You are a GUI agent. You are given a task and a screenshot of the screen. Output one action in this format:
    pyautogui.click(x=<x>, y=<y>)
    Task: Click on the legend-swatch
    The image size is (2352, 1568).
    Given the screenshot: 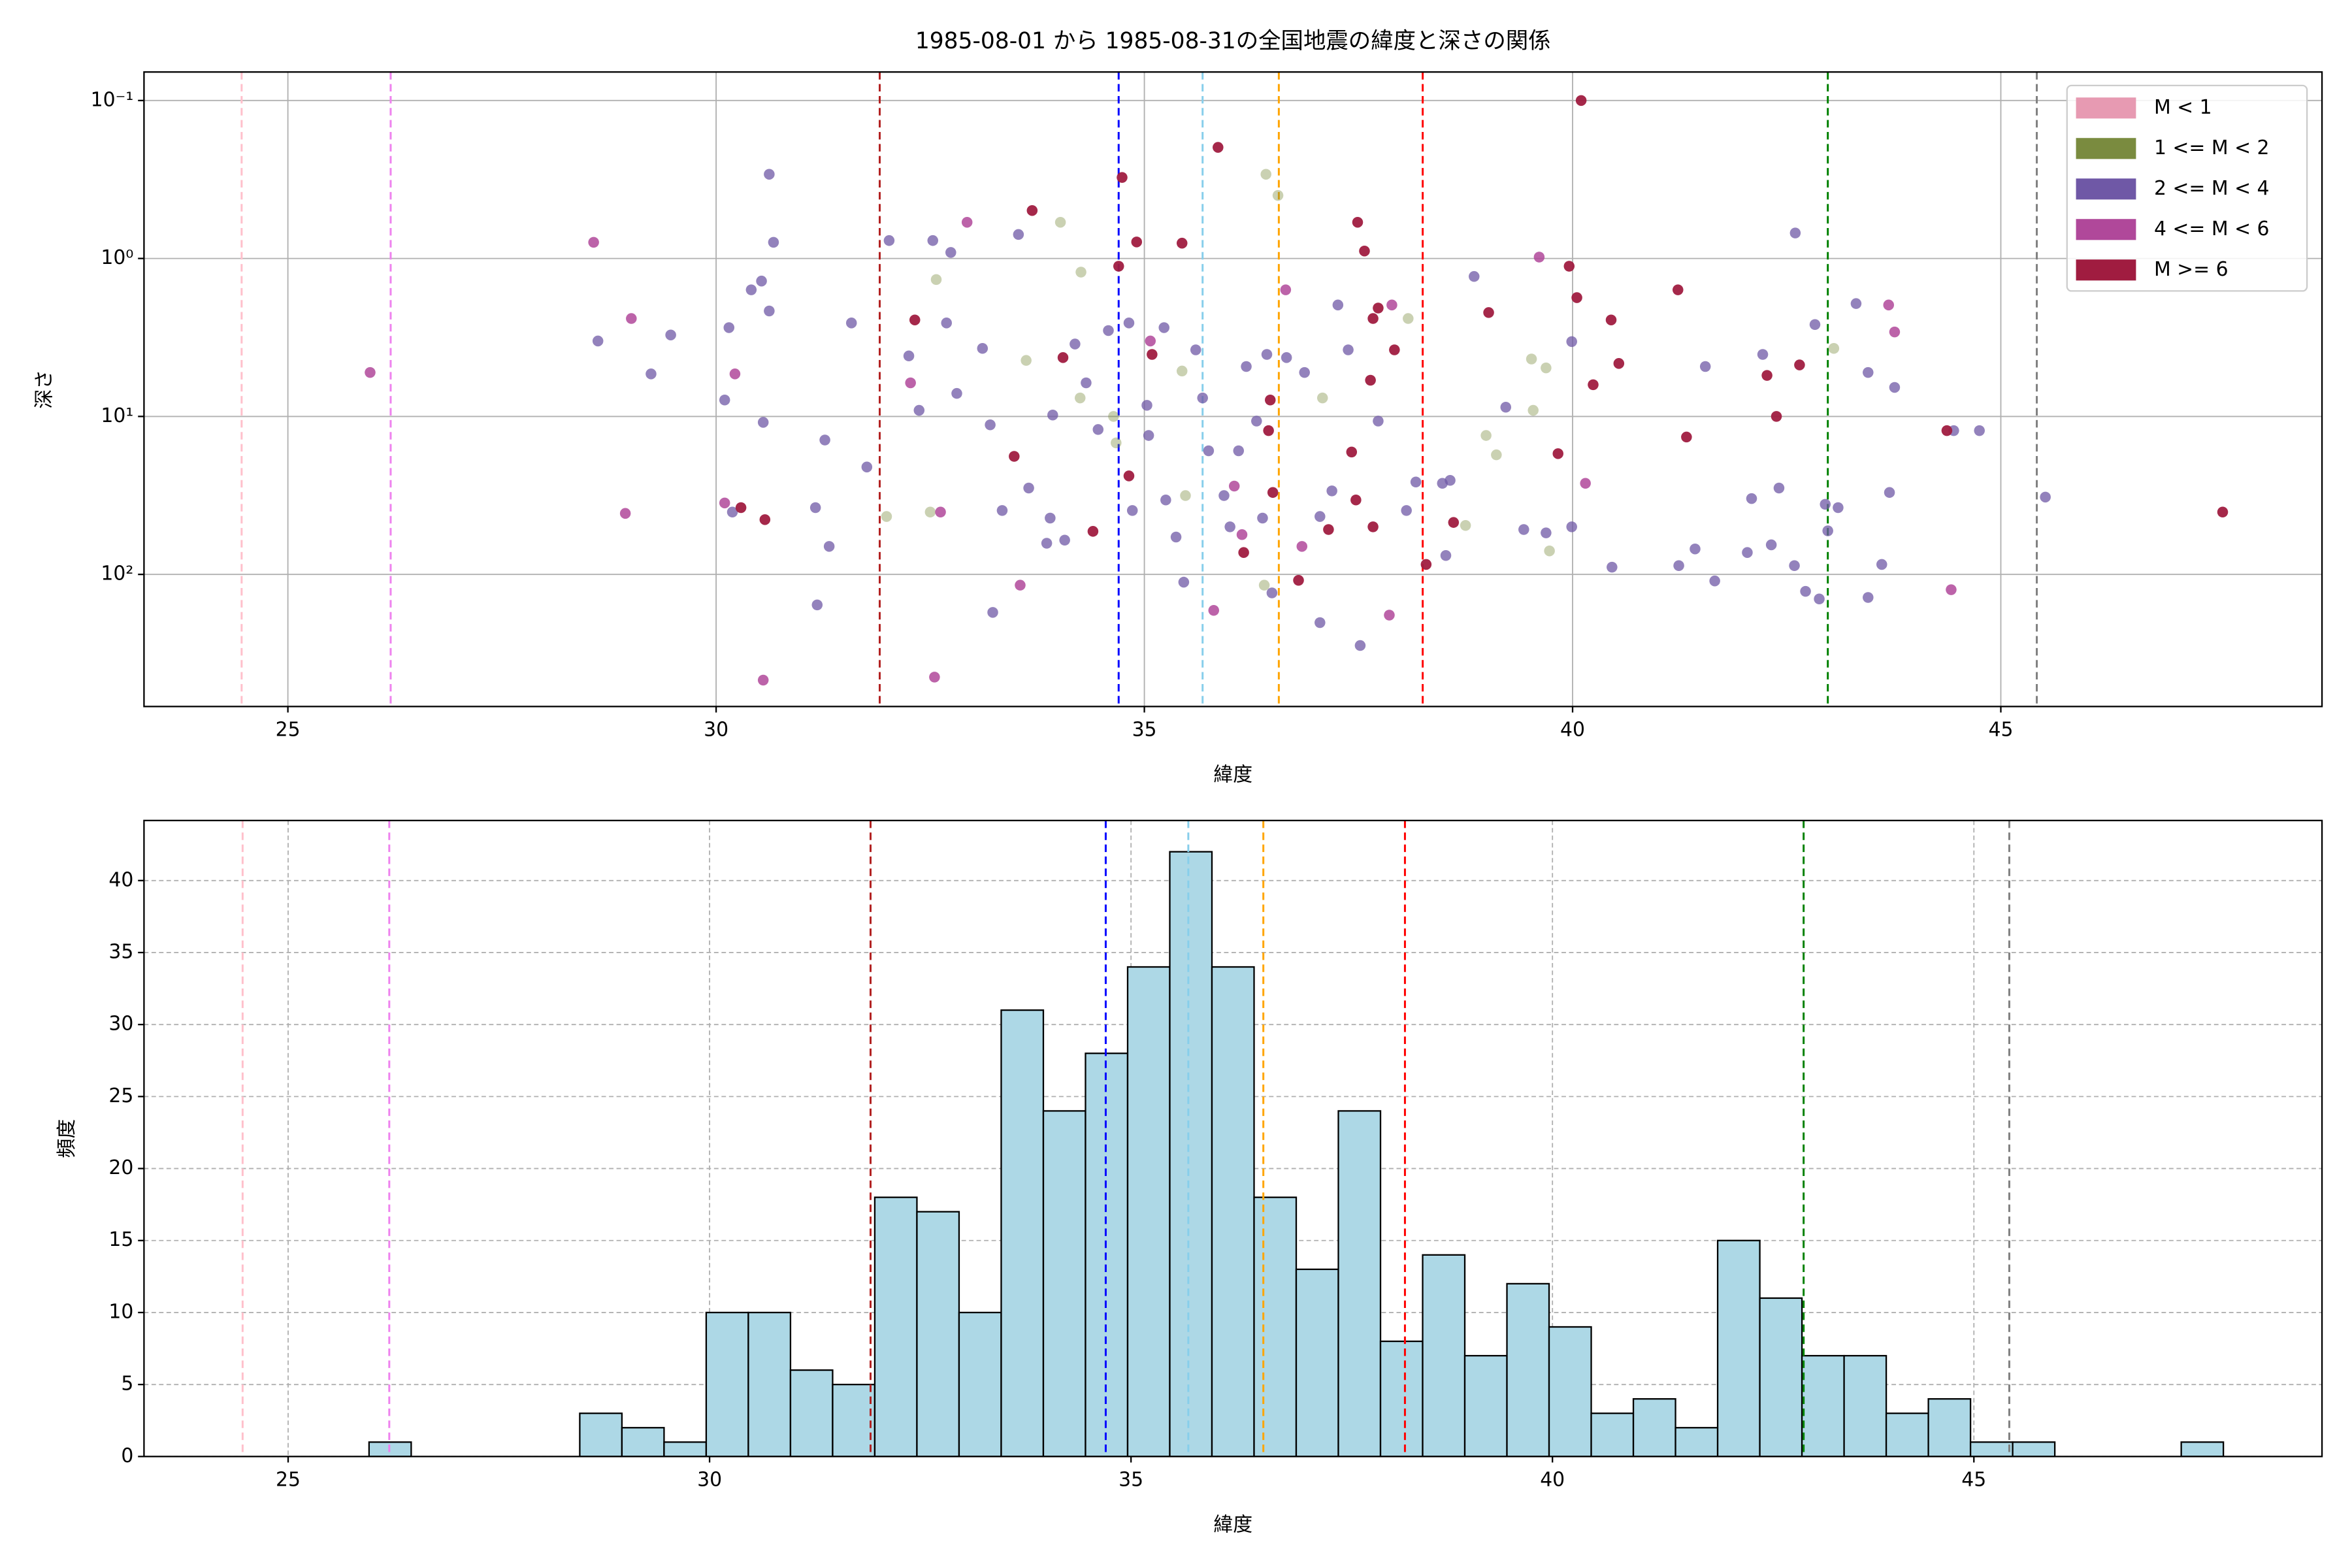 What is the action you would take?
    pyautogui.click(x=2106, y=108)
    